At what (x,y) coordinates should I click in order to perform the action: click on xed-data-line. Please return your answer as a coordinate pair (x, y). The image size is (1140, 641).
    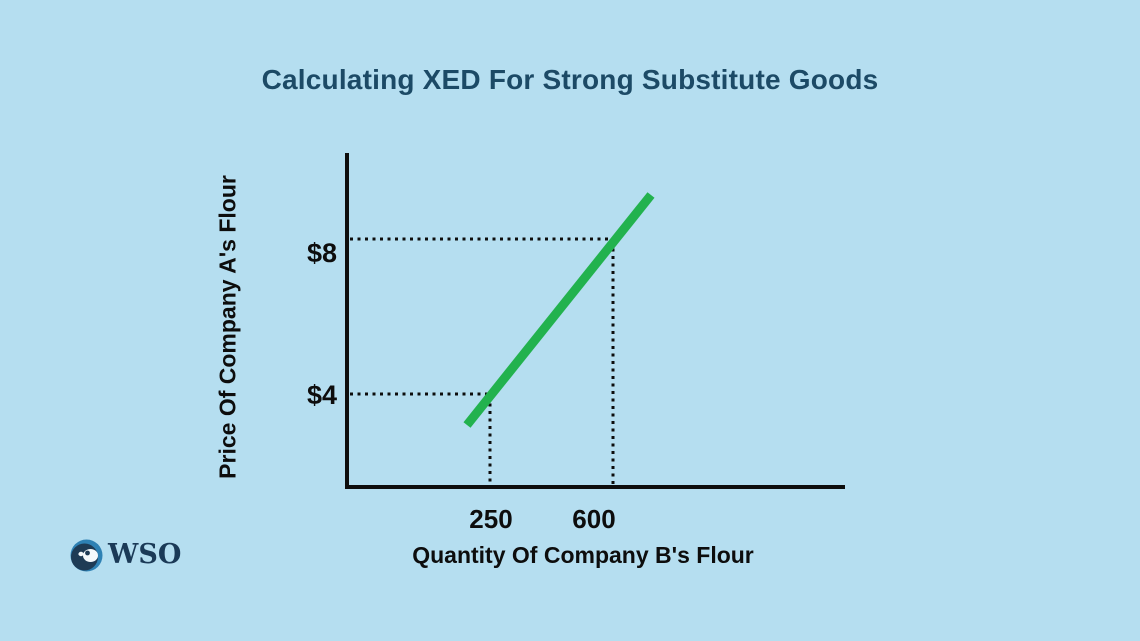
    Looking at the image, I should click on (559, 310).